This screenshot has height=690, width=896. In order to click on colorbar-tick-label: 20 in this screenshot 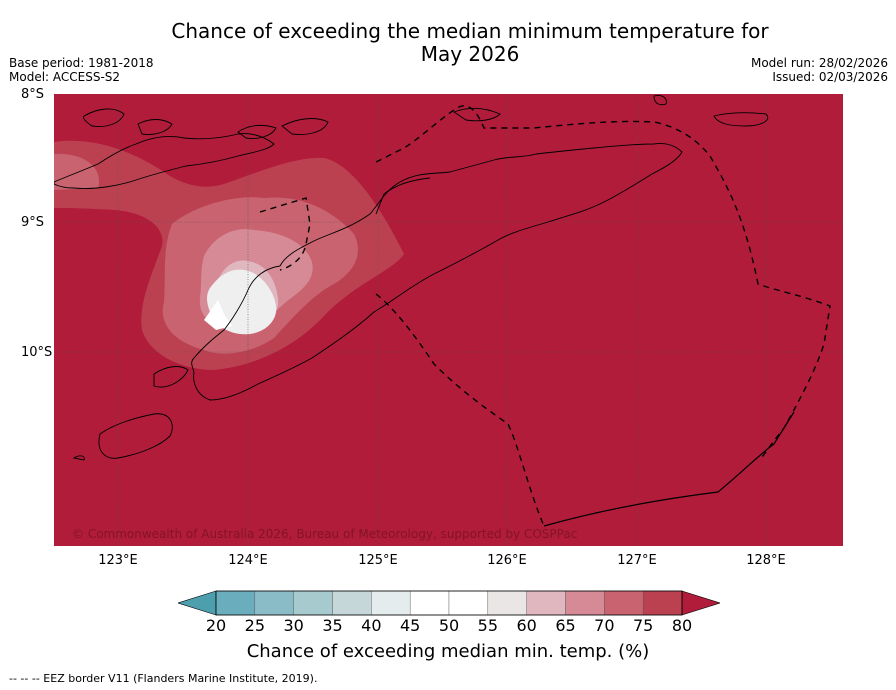, I will do `click(216, 625)`.